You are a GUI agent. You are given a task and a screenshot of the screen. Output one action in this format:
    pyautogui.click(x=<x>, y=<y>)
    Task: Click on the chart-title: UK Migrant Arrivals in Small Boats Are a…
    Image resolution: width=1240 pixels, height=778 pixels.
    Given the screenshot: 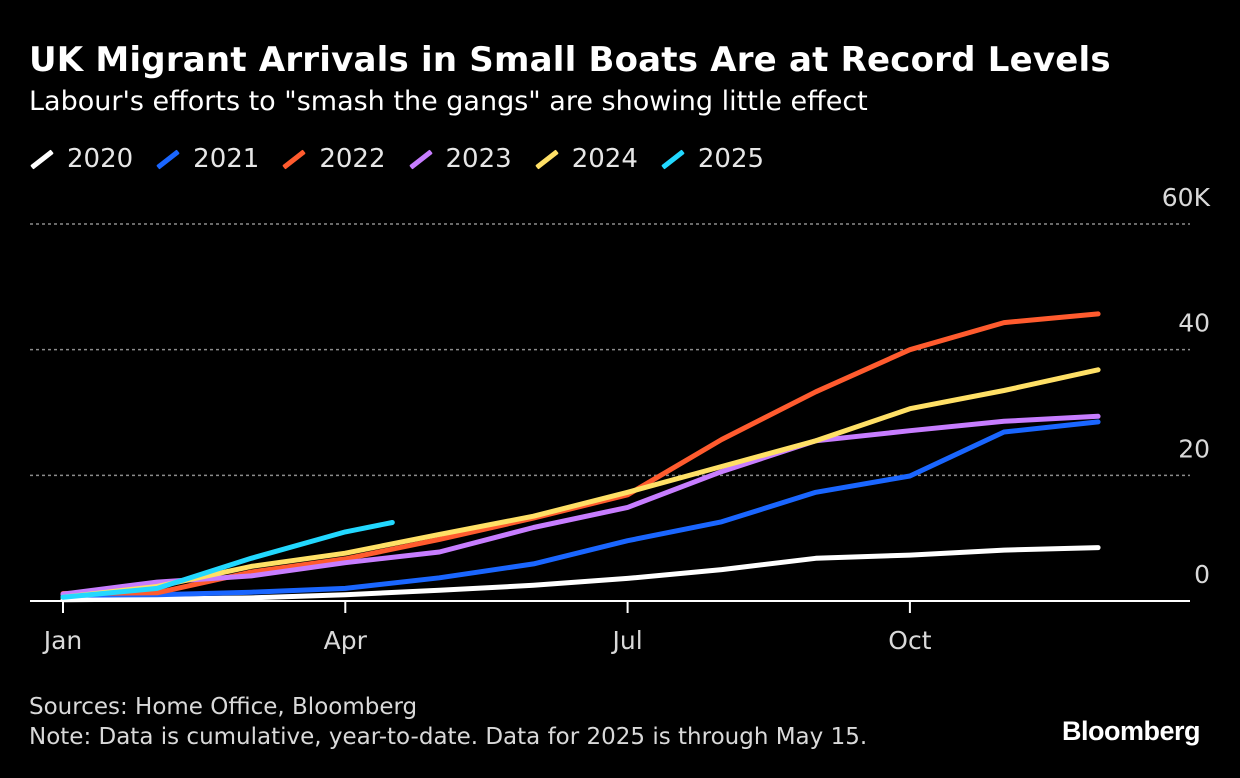 What is the action you would take?
    pyautogui.click(x=570, y=60)
    